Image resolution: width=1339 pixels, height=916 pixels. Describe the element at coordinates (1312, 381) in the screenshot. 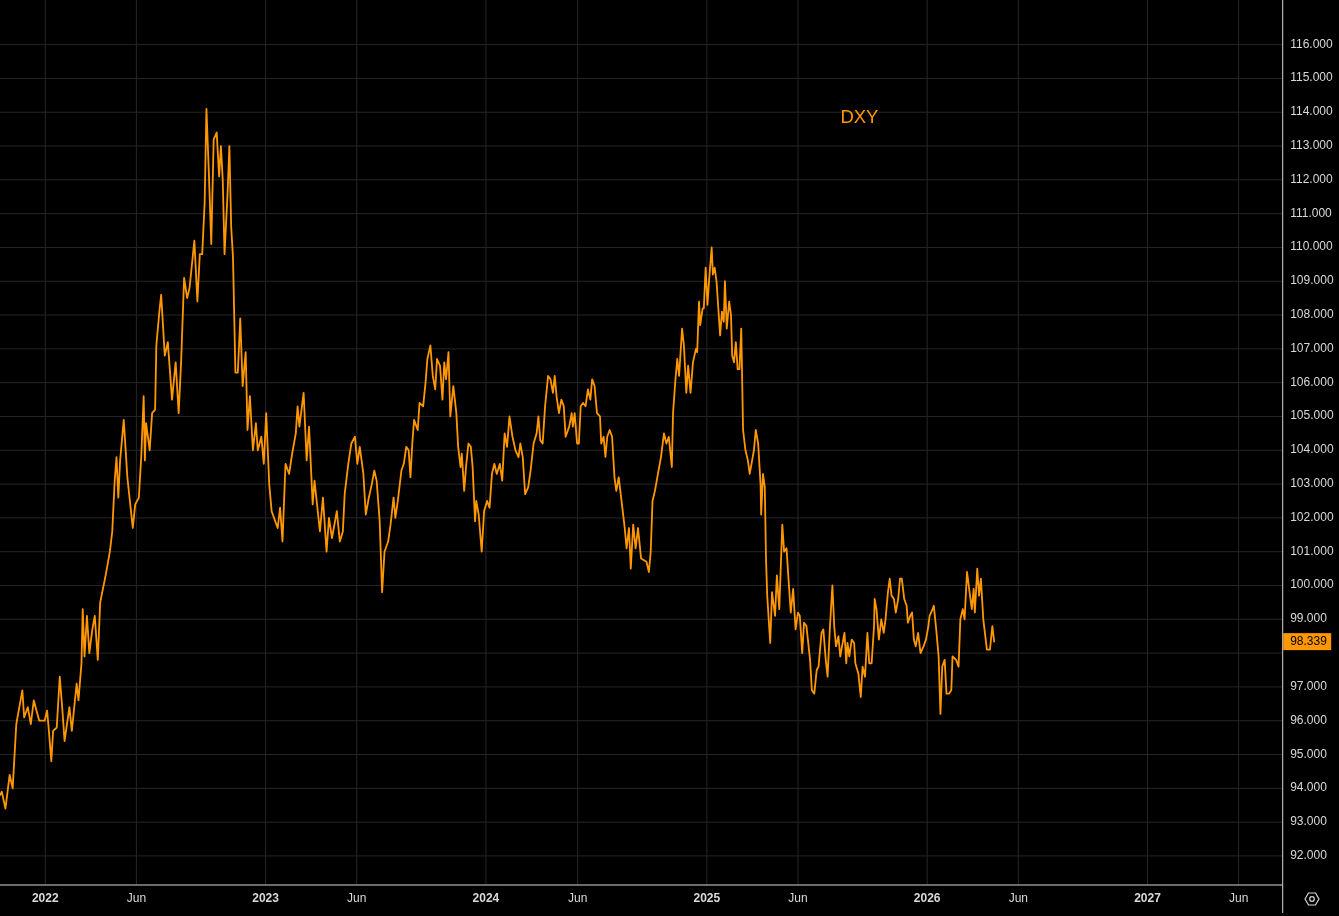

I see `y-tick-label: 106.000` at that location.